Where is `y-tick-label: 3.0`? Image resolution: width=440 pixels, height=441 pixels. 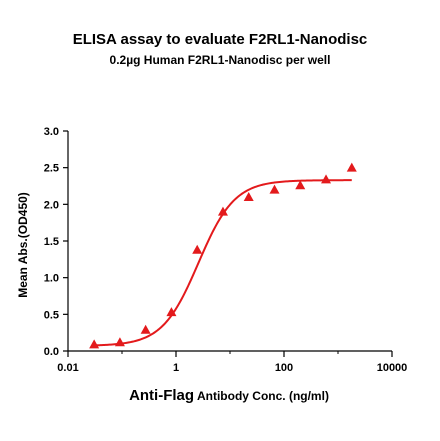 y-tick-label: 3.0 is located at coordinates (51, 132).